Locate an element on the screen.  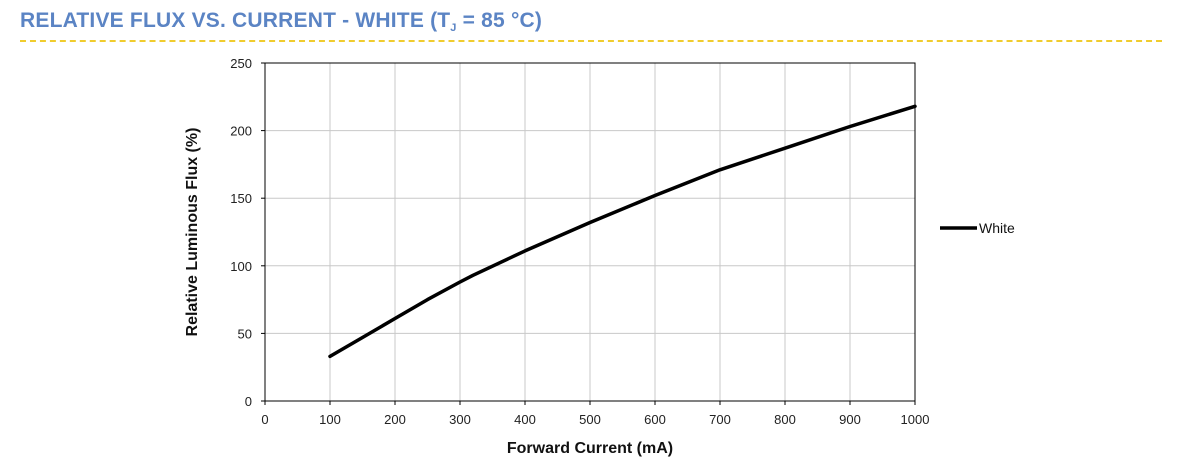
x-tick-label: 600 is located at coordinates (655, 419).